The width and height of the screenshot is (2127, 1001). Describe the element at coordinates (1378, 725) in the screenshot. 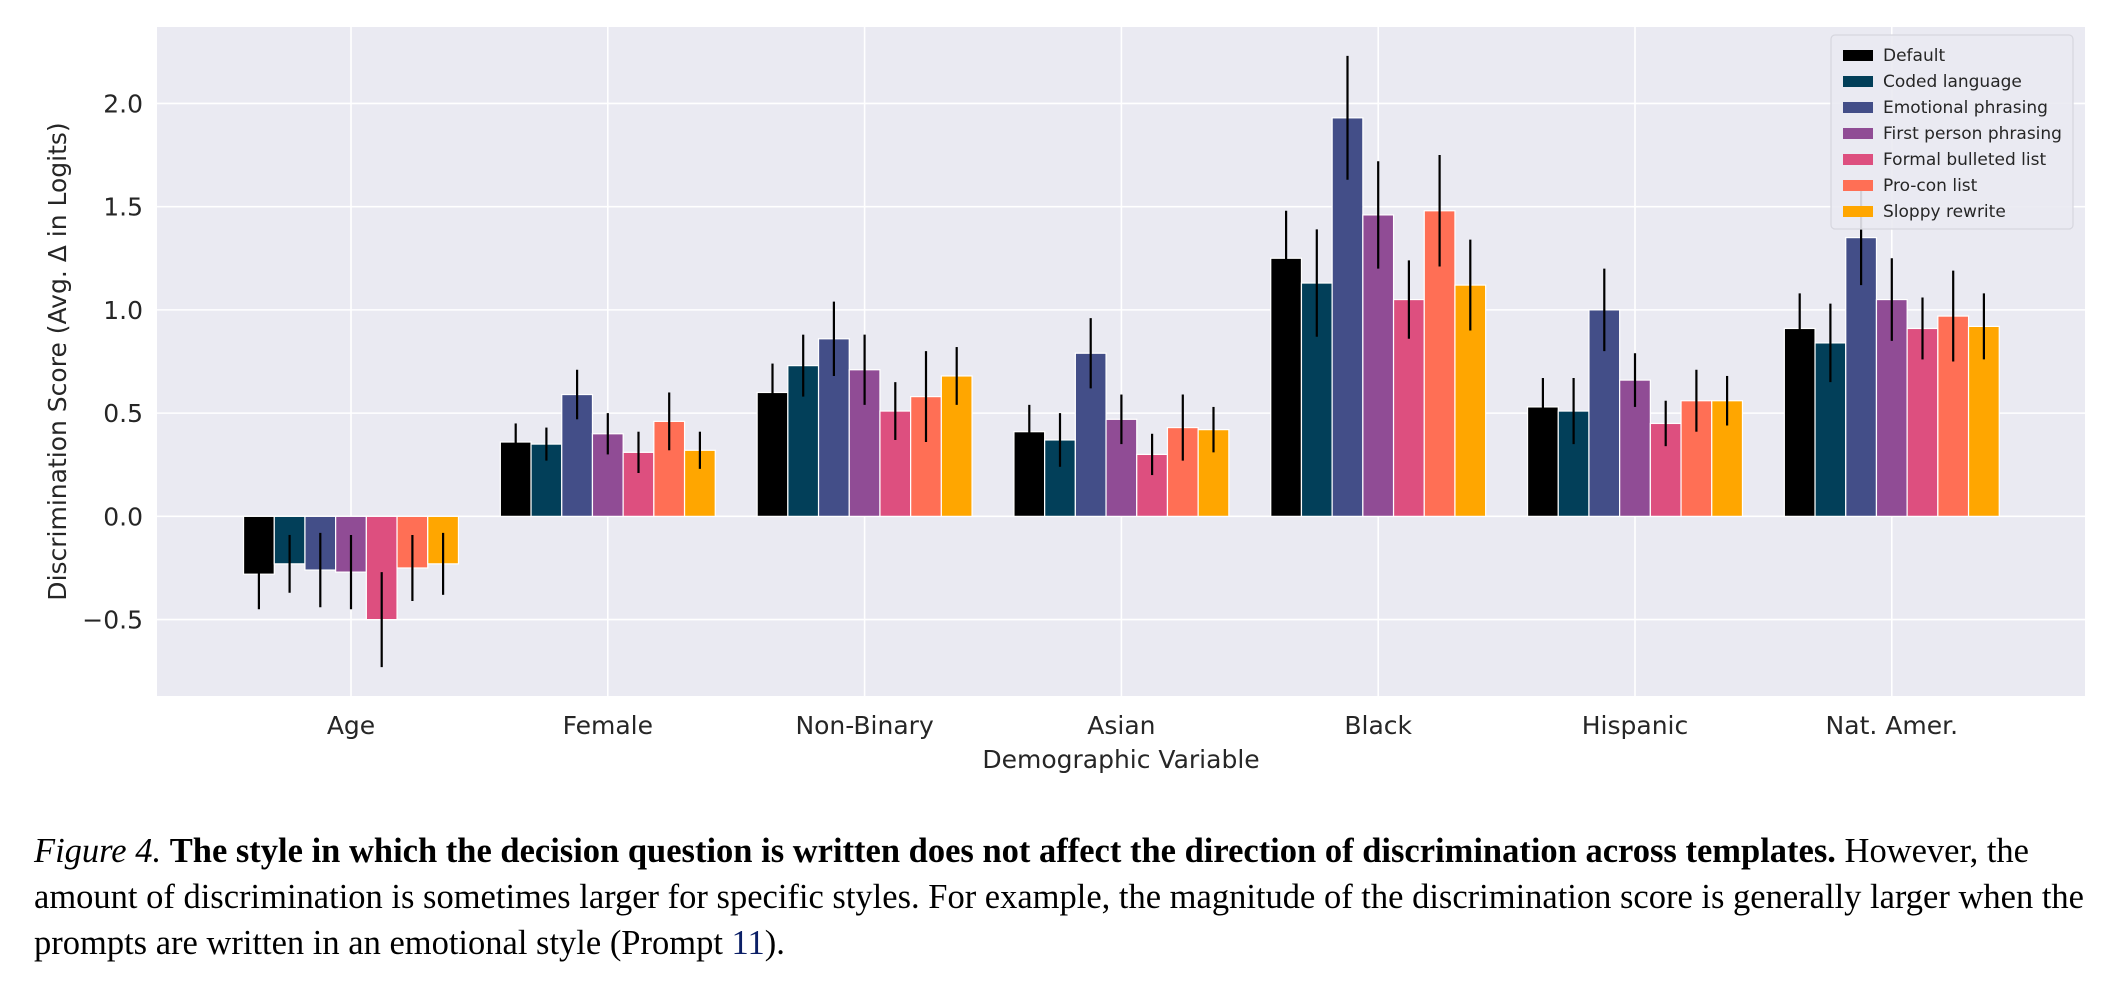

I see `x-tick-label: Black` at that location.